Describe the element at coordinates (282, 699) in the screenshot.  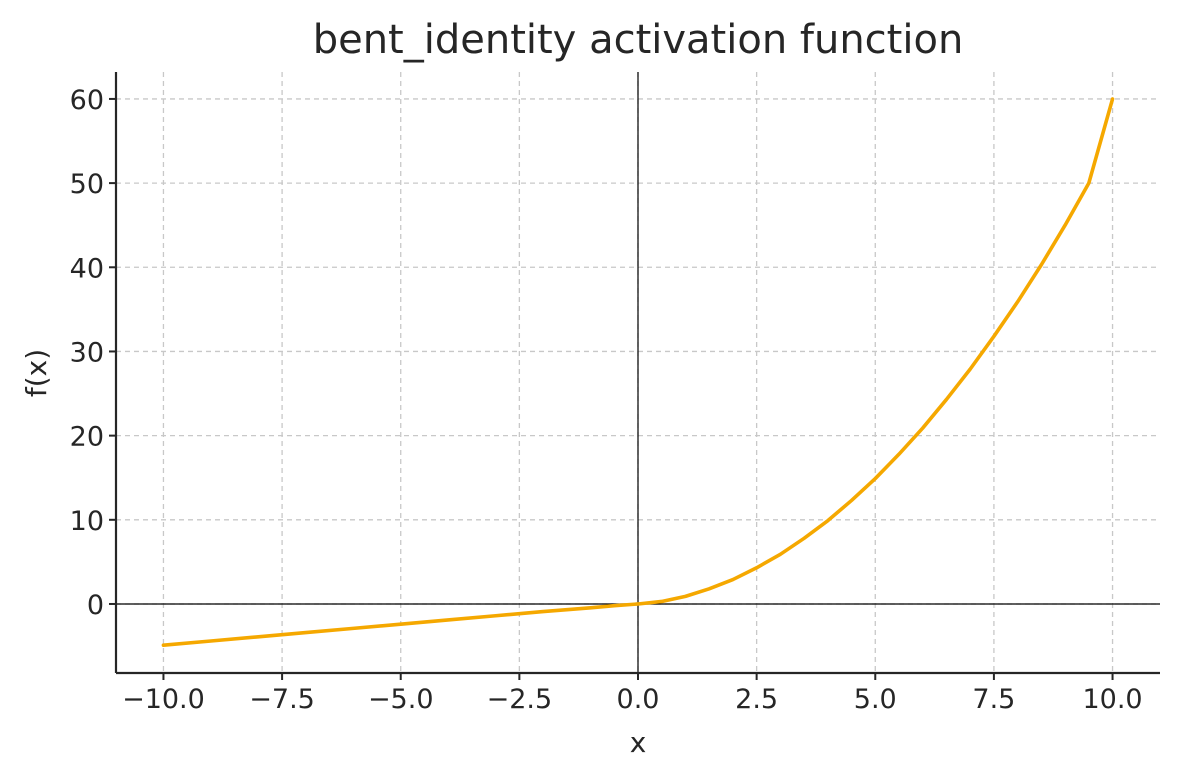
I see `x-tick-label-1: −7.5` at that location.